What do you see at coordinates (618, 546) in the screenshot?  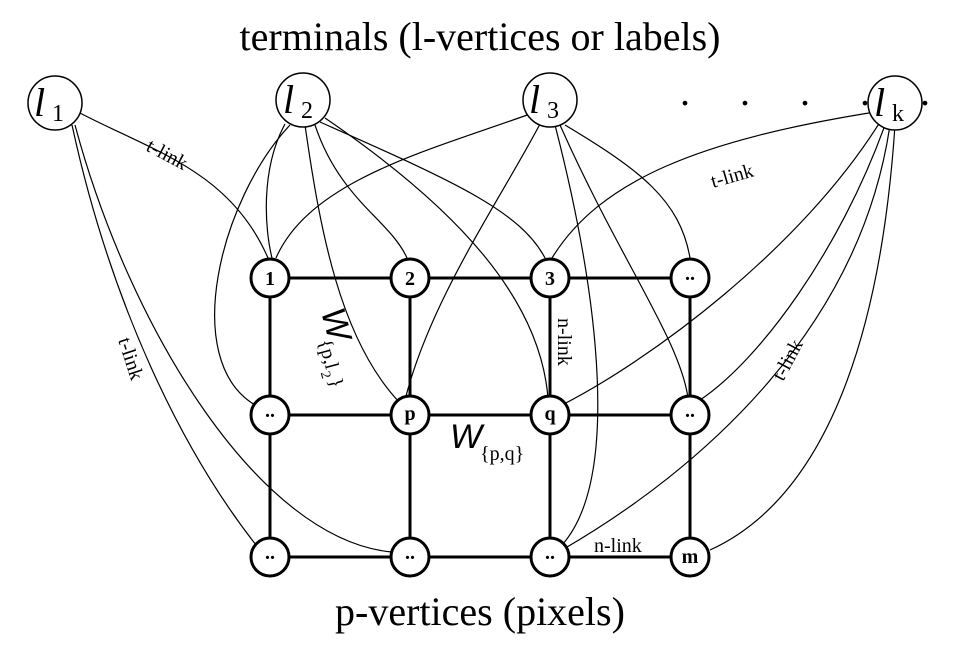 I see `n-link-label-bottom: n-link` at bounding box center [618, 546].